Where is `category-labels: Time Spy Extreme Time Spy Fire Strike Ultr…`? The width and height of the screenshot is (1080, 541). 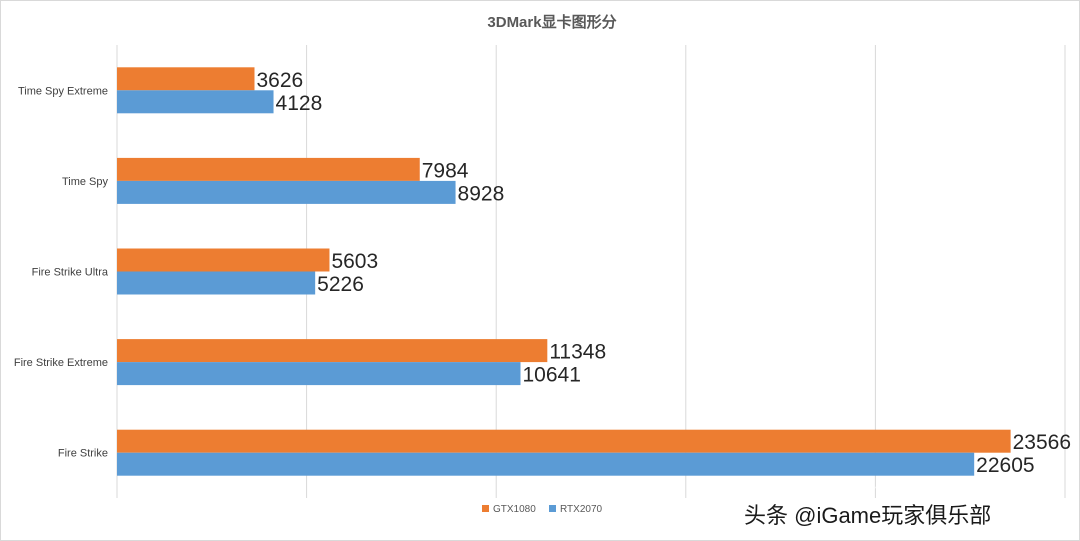
category-labels: Time Spy Extreme Time Spy Fire Strike Ultr… is located at coordinates (61, 272).